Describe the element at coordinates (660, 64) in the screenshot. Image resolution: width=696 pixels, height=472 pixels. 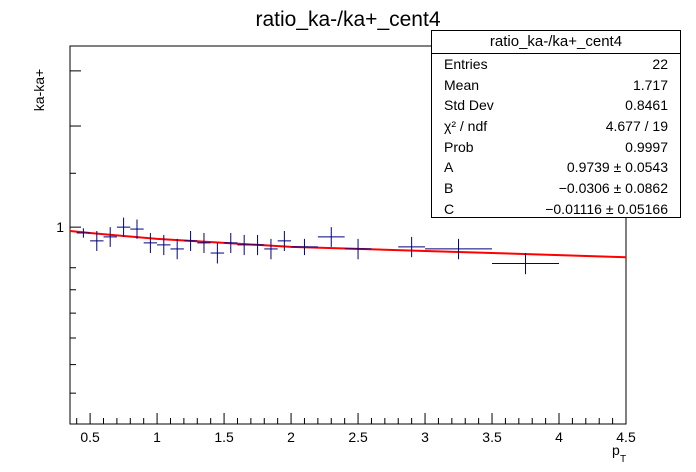
I see `stats-value: 22` at that location.